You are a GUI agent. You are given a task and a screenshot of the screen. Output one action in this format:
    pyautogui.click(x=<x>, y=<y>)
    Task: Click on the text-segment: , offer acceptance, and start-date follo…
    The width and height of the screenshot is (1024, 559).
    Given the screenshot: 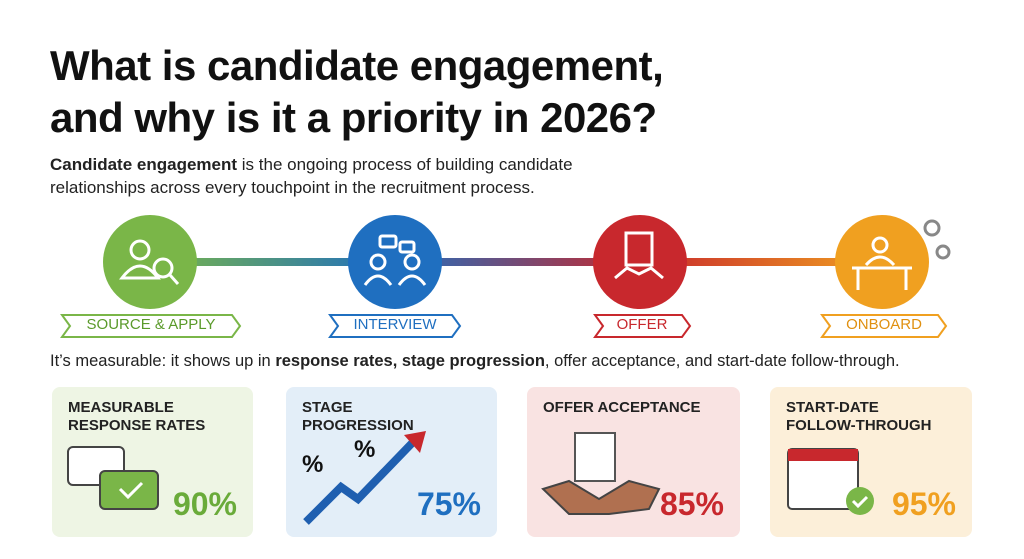 What is the action you would take?
    pyautogui.click(x=722, y=361)
    